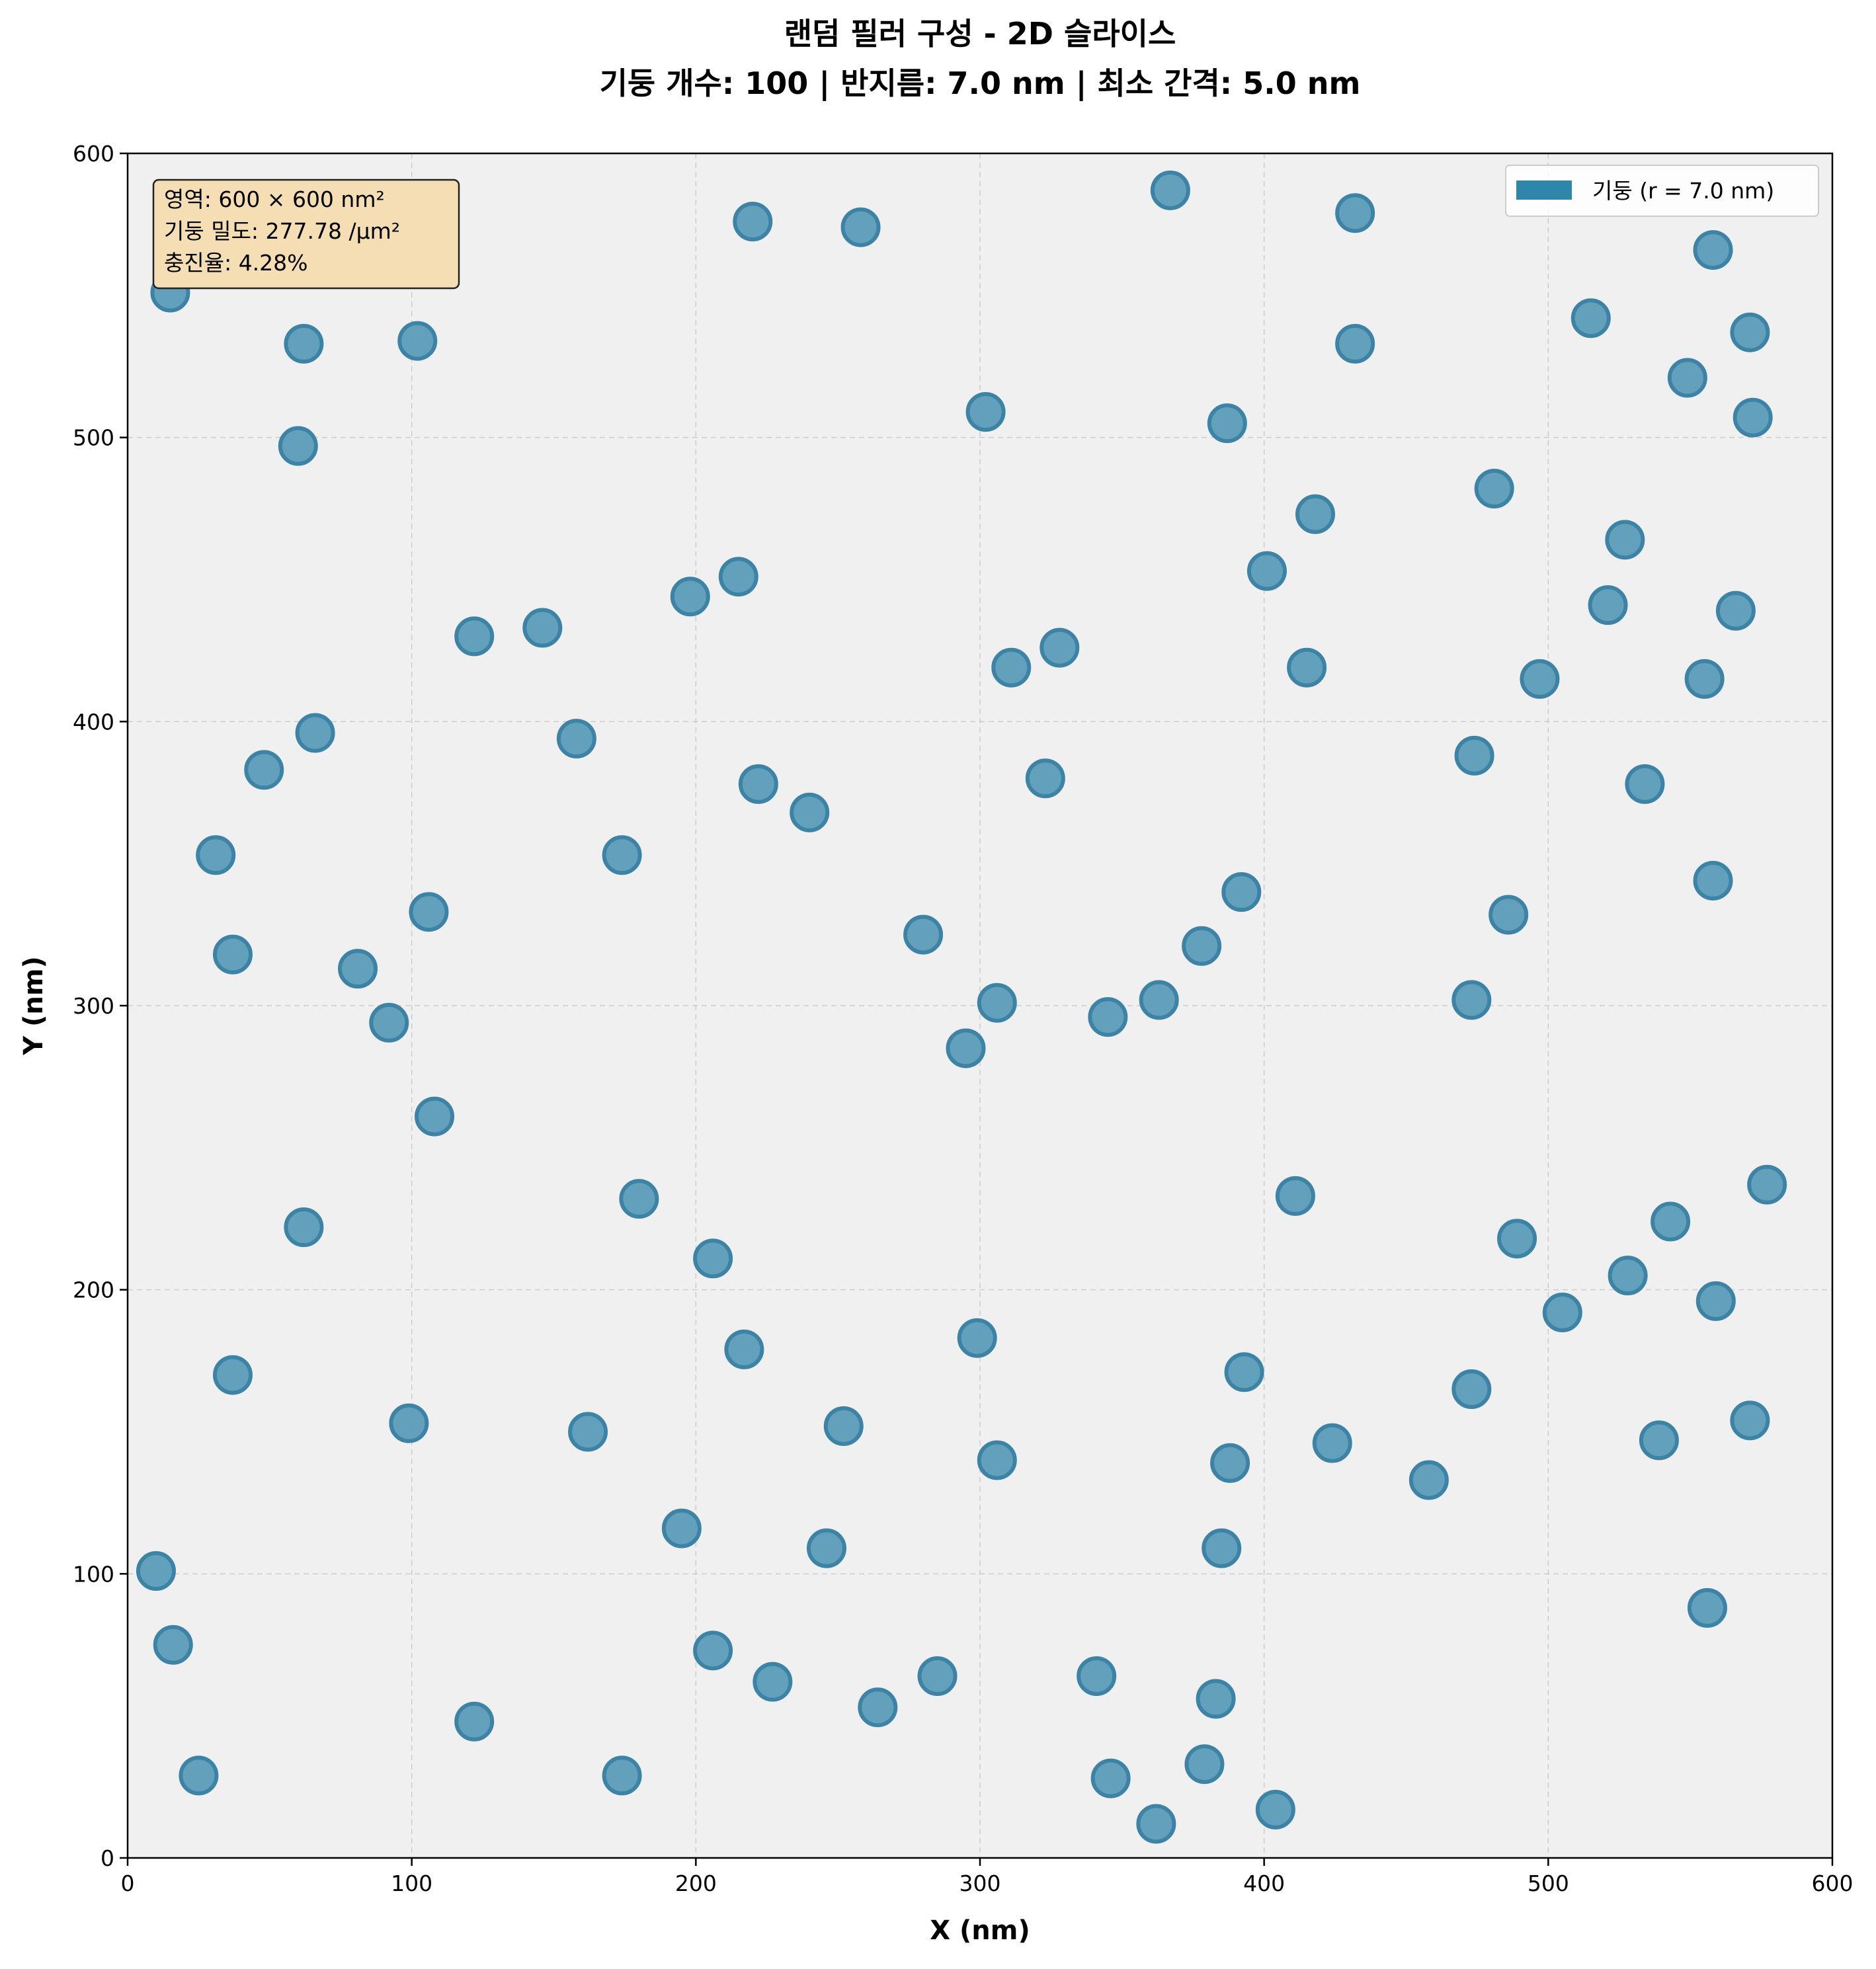 This screenshot has width=1876, height=1969. I want to click on x-tick-label-3: 300, so click(980, 1883).